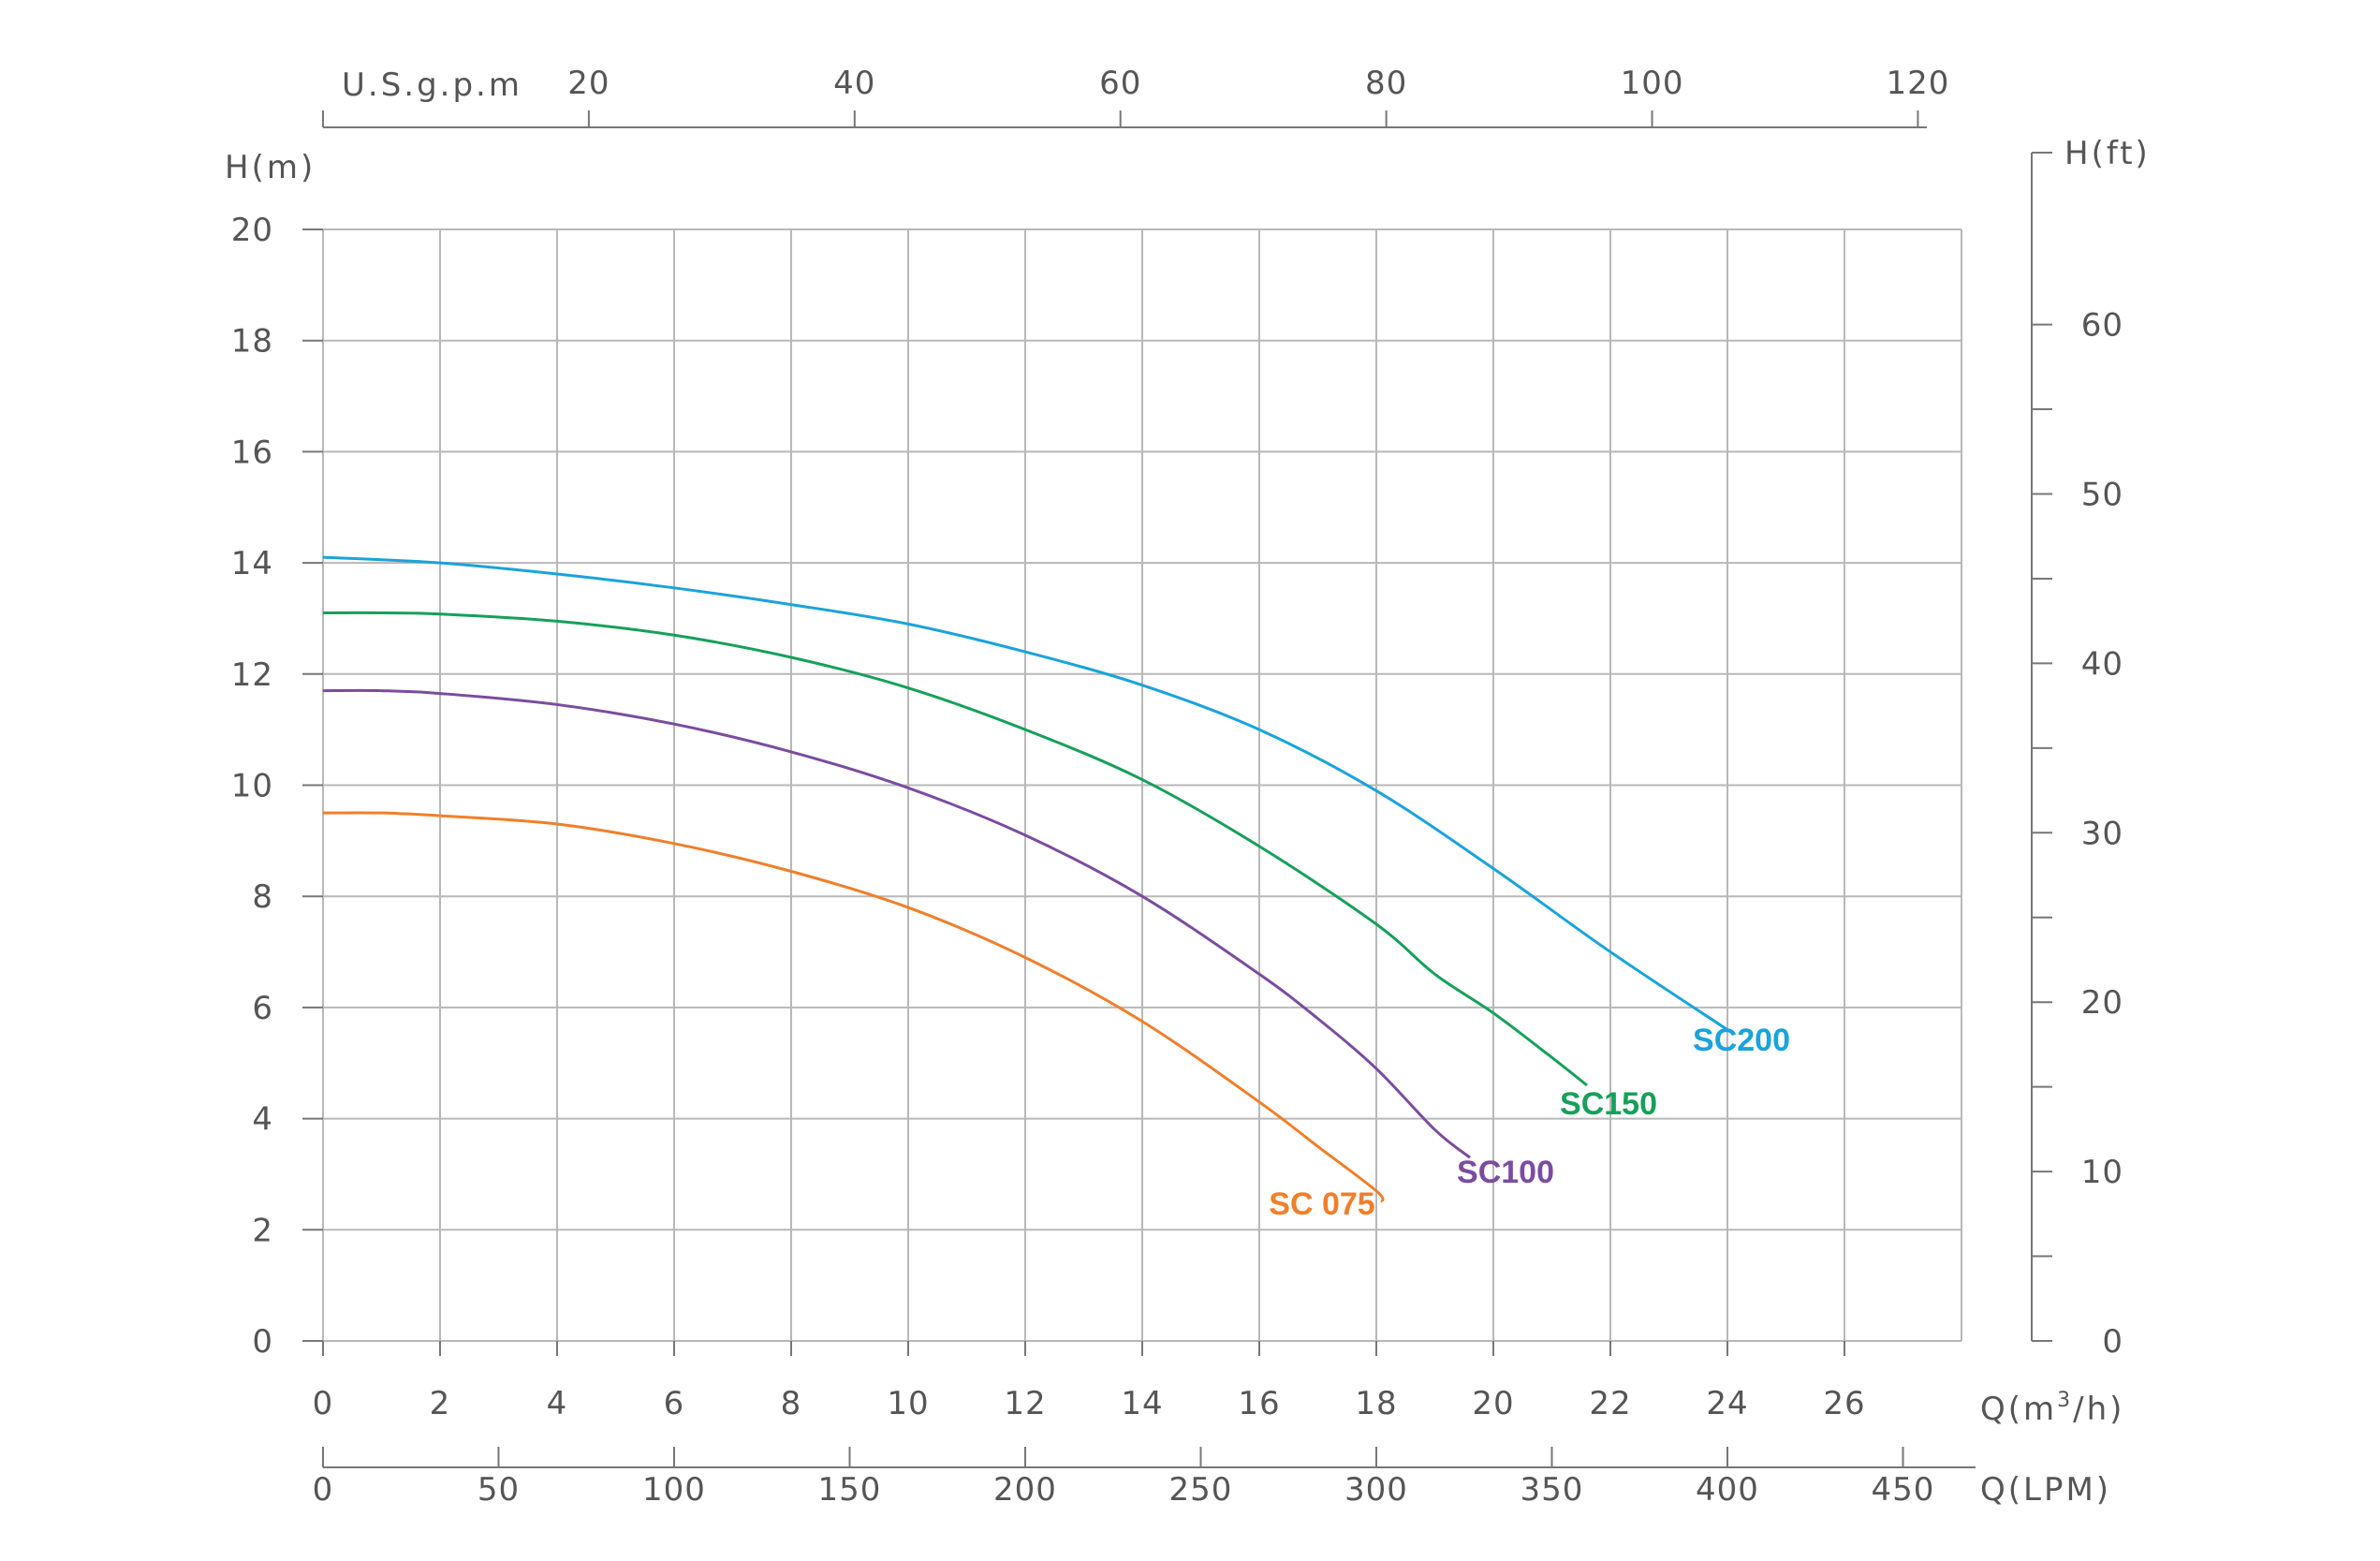  I want to click on y-tick-label: 14, so click(252, 563).